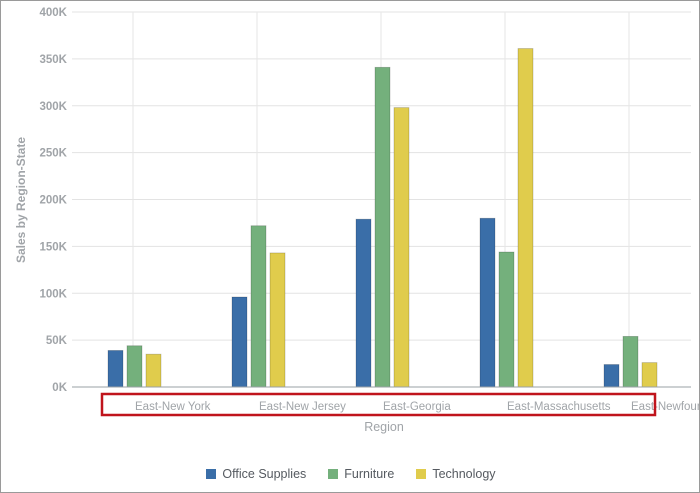  I want to click on legend-label: Furniture, so click(369, 474).